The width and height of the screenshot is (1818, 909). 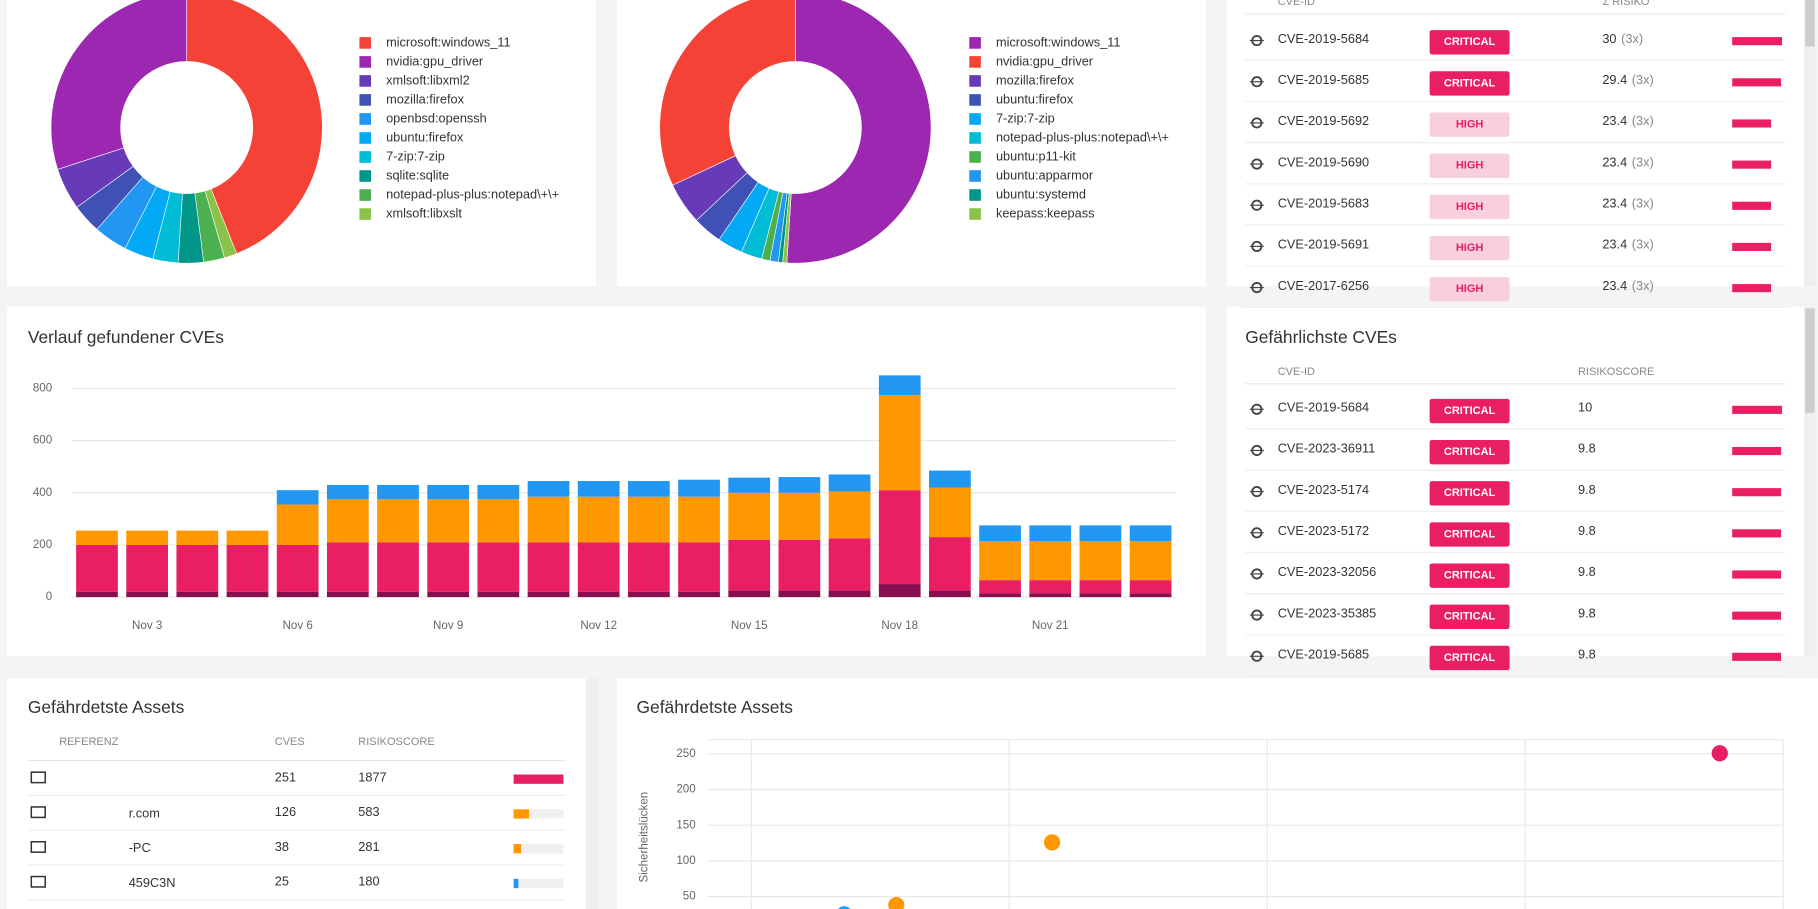 What do you see at coordinates (1041, 193) in the screenshot?
I see `legend-label: ubuntu:systemd` at bounding box center [1041, 193].